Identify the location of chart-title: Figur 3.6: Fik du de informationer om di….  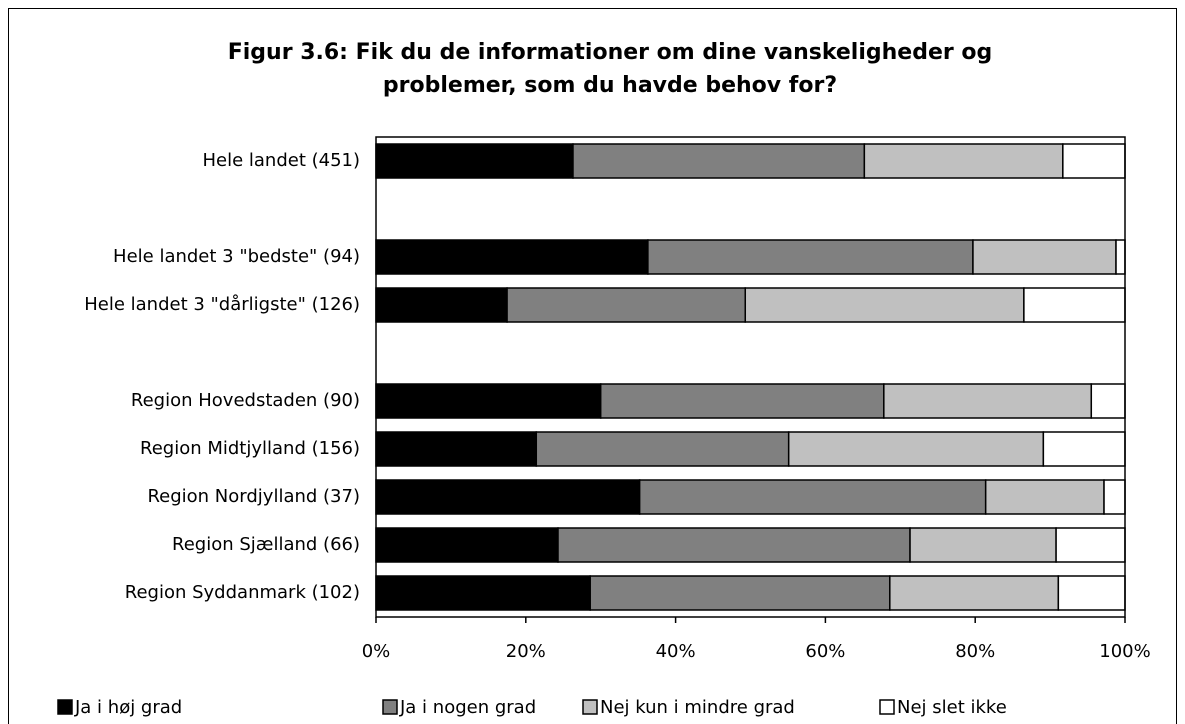
(610, 69).